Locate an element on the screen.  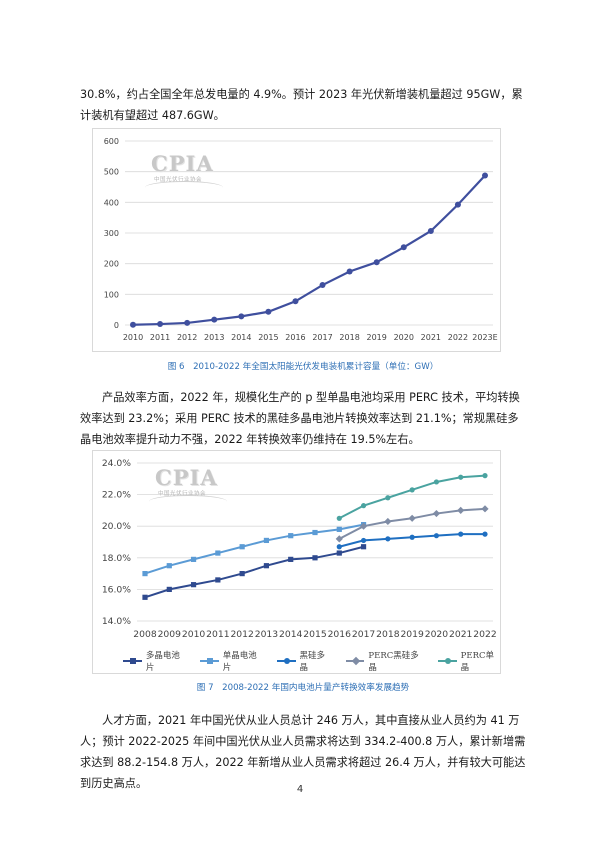
y-tick-label: 16.0% is located at coordinates (116, 589).